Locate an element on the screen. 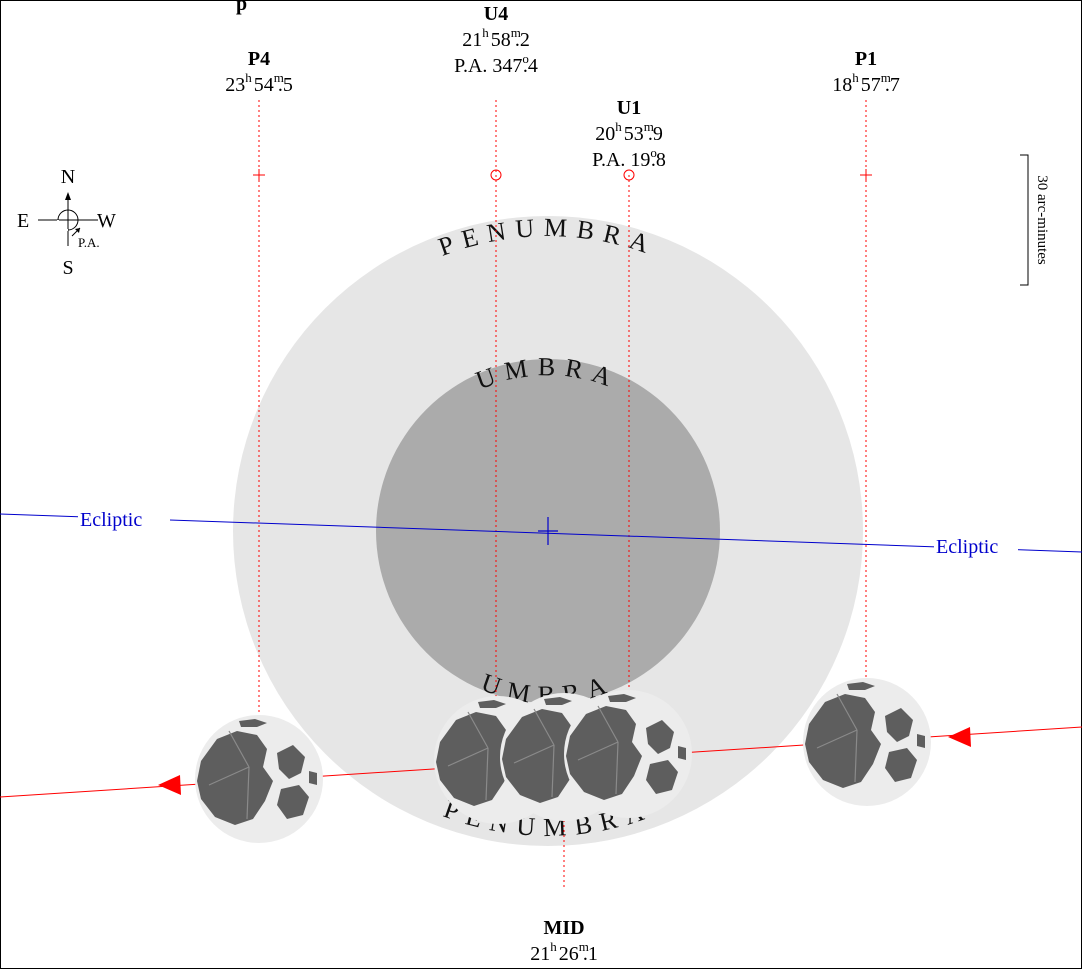 The width and height of the screenshot is (1082, 969). contact-p4-label: P4 23h 54m.5 is located at coordinates (259, 72).